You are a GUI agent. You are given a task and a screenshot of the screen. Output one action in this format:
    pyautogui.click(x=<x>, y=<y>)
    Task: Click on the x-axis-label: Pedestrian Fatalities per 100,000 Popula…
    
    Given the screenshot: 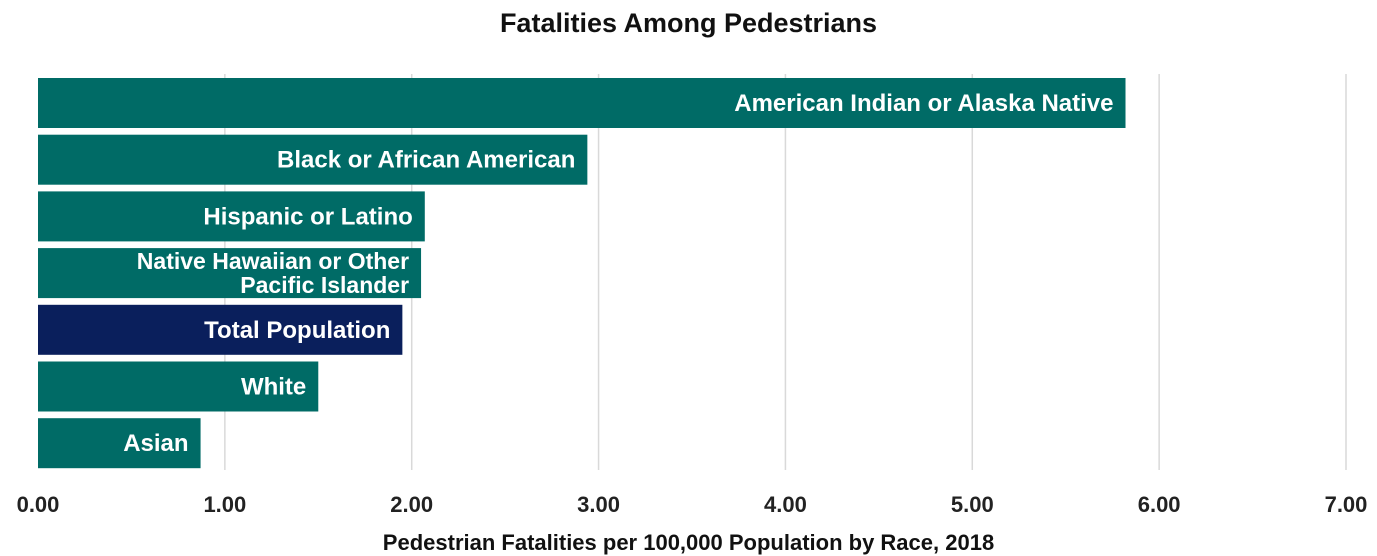 What is the action you would take?
    pyautogui.click(x=688, y=542)
    